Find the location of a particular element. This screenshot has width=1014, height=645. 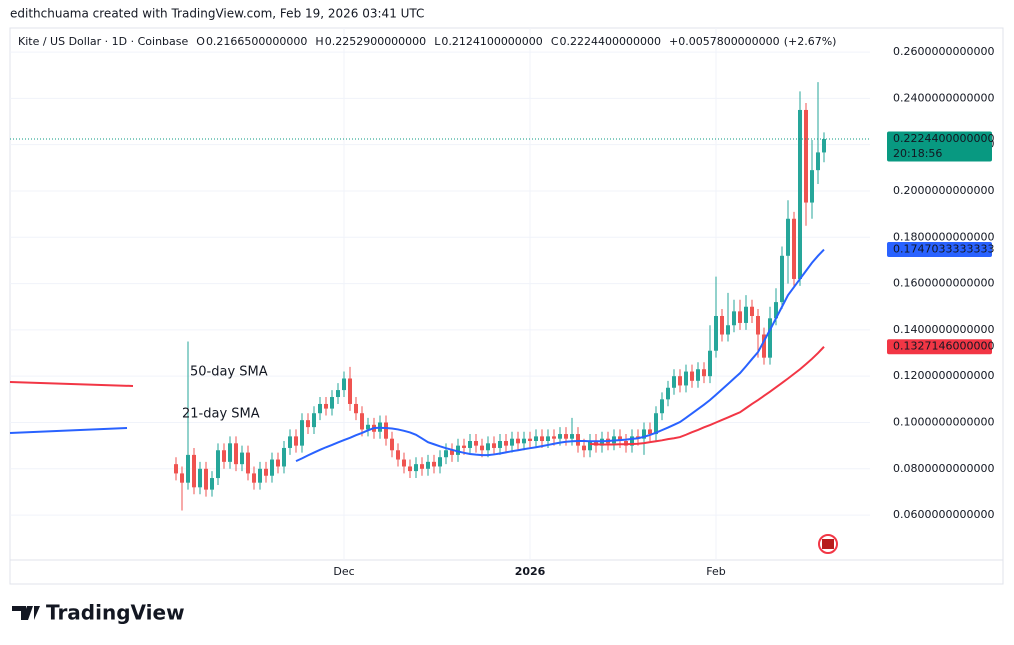

price-label: 0.1747033333333 is located at coordinates (943, 249).